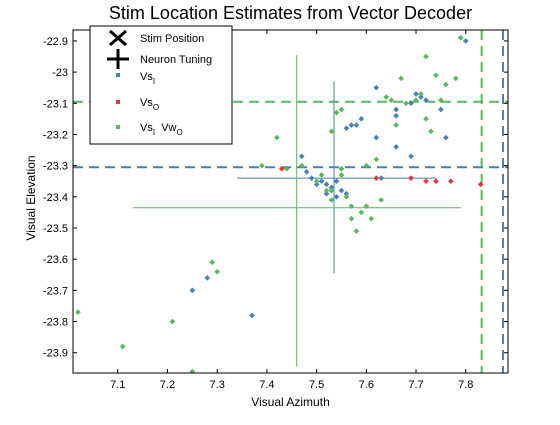 This screenshot has height=425, width=560. Describe the element at coordinates (55, 198) in the screenshot. I see `y-tick-label: -23.4` at that location.